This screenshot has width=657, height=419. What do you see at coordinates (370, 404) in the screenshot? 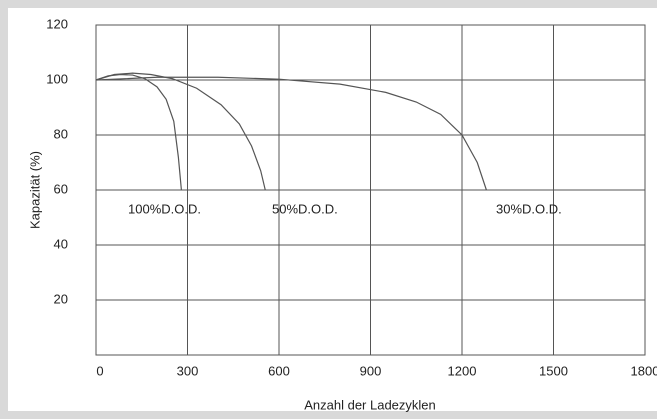
I see `x-axis-label: Anzahl der Ladezyklen` at bounding box center [370, 404].